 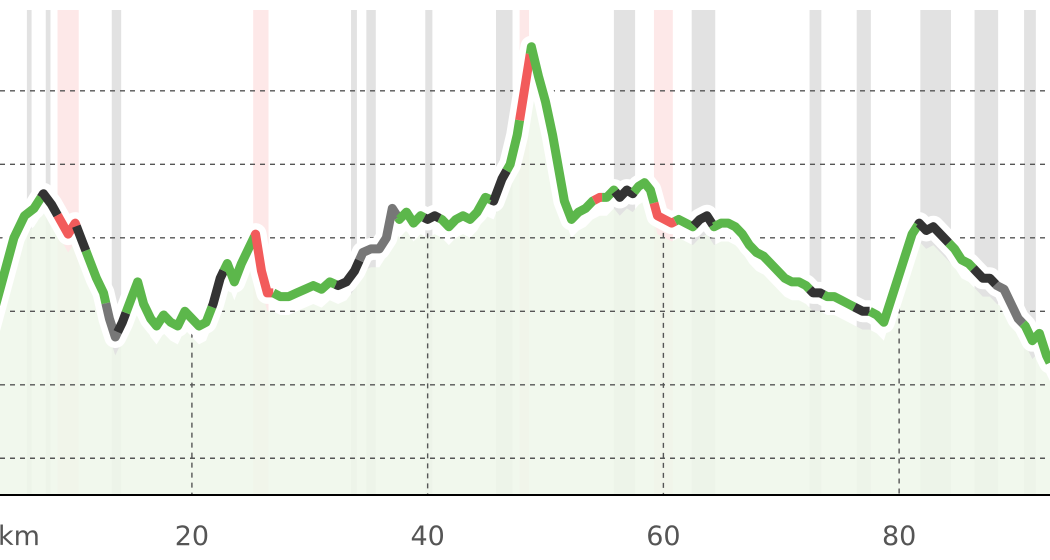 I want to click on x-tick-label-40: 40, so click(x=427, y=536).